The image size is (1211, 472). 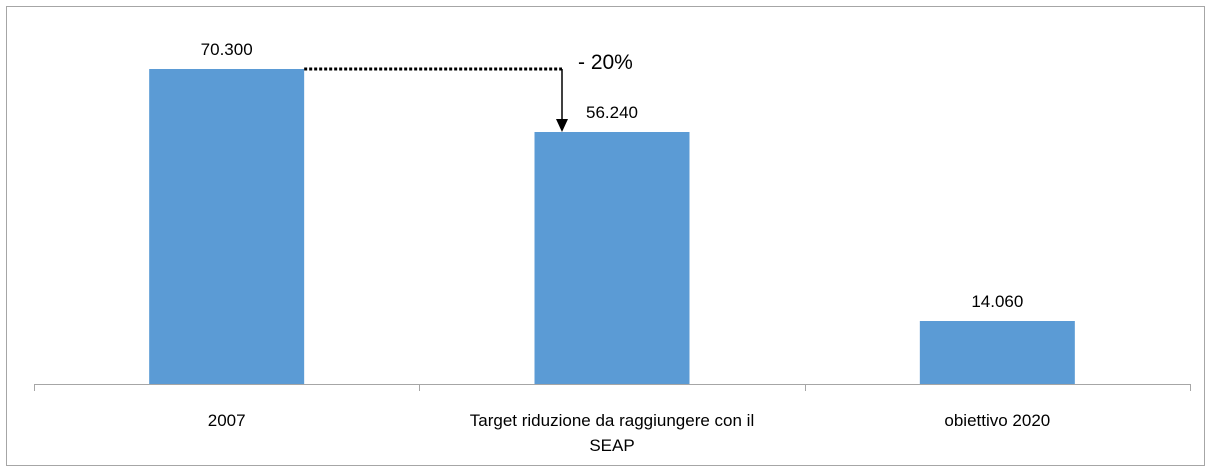 I want to click on value-label: 14.060, so click(x=997, y=301).